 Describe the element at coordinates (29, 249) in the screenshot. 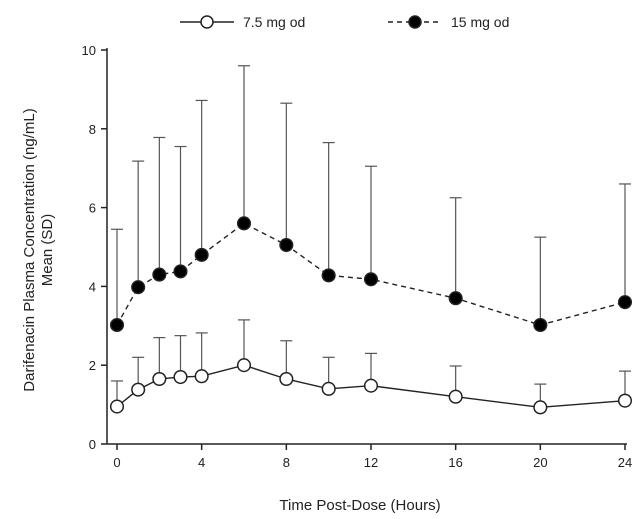

I see `y-axis-title-line1: Darifenacin Plasma Concentration (ng/mL)` at that location.